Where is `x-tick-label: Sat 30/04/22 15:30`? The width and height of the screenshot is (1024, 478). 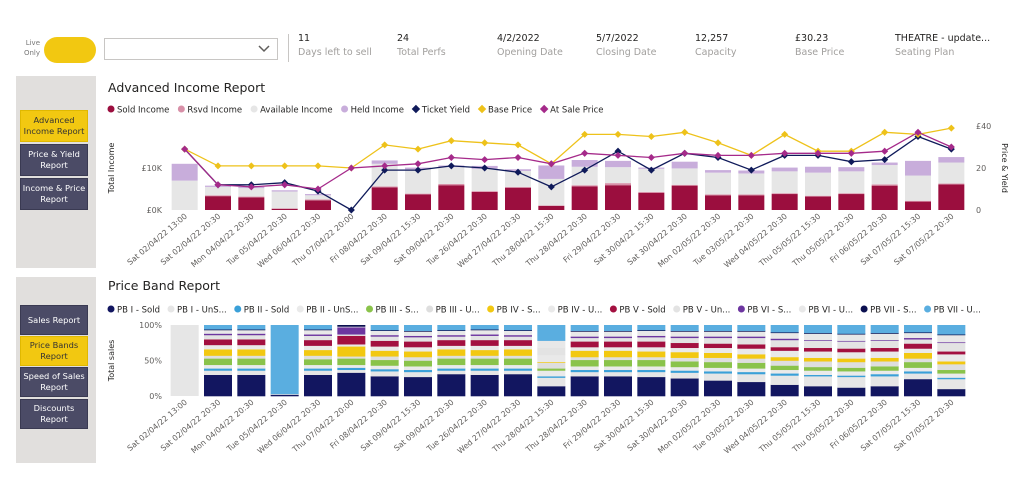
x-tick-label: Sat 30/04/22 15:30 is located at coordinates (623, 425).